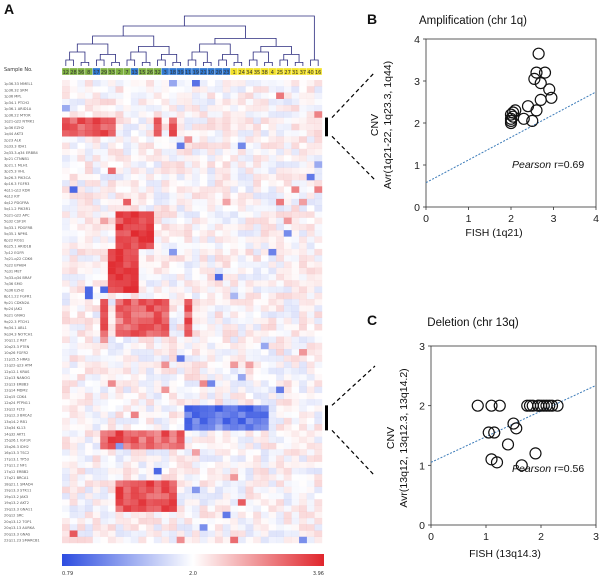 This screenshot has height=580, width=600. Describe the element at coordinates (173, 73) in the screenshot. I see `sample-number: 18` at that location.